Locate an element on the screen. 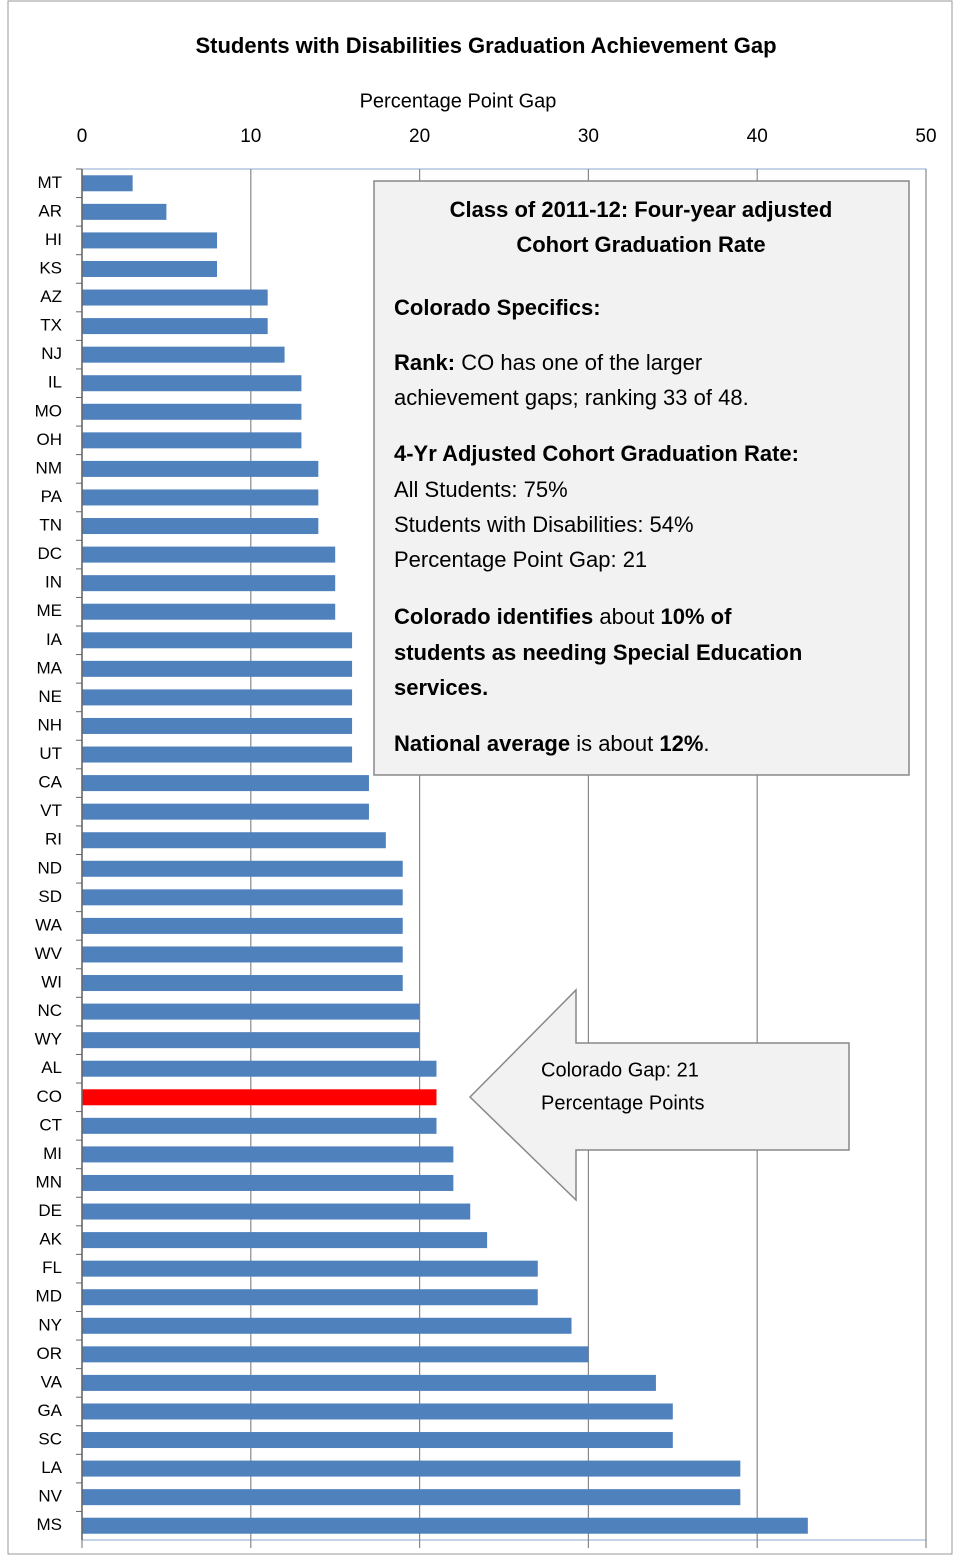 The width and height of the screenshot is (954, 1555). annotation-segment: Students with Disabilities: 54% is located at coordinates (544, 524).